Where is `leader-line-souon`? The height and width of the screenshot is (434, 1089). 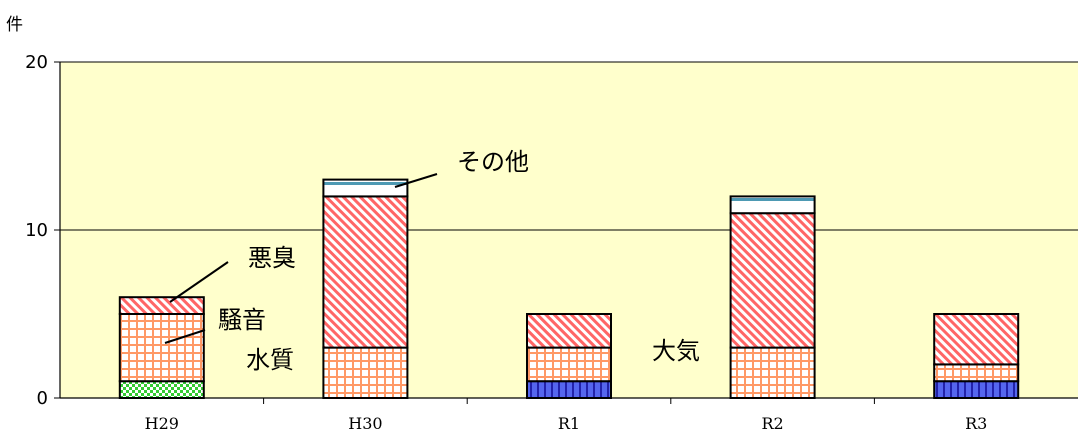
leader-line-souon is located at coordinates (185, 336).